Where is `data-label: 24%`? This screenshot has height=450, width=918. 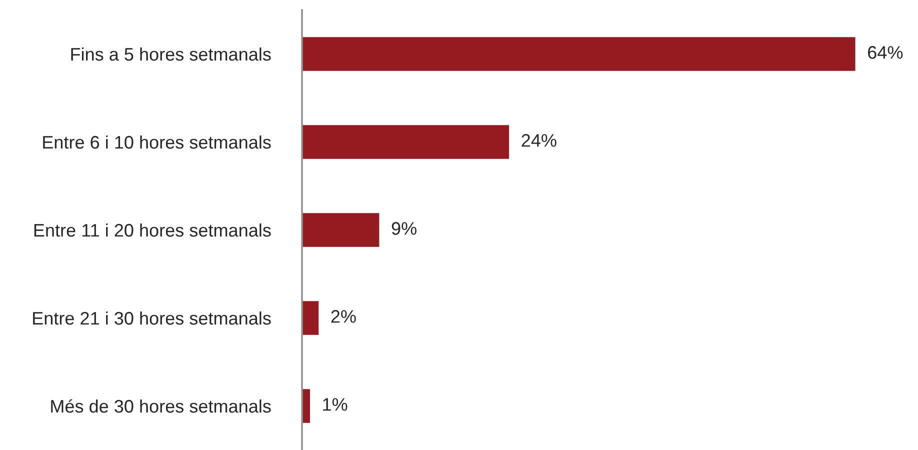 data-label: 24% is located at coordinates (539, 140).